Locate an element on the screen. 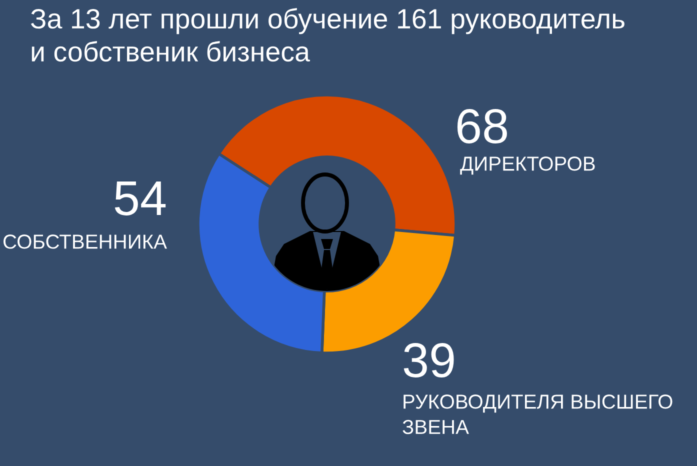 Image resolution: width=697 pixels, height=466 pixels. chart-title: За 13 лет прошли обучение 161 руководитель и собственик бизнеса is located at coordinates (327, 35).